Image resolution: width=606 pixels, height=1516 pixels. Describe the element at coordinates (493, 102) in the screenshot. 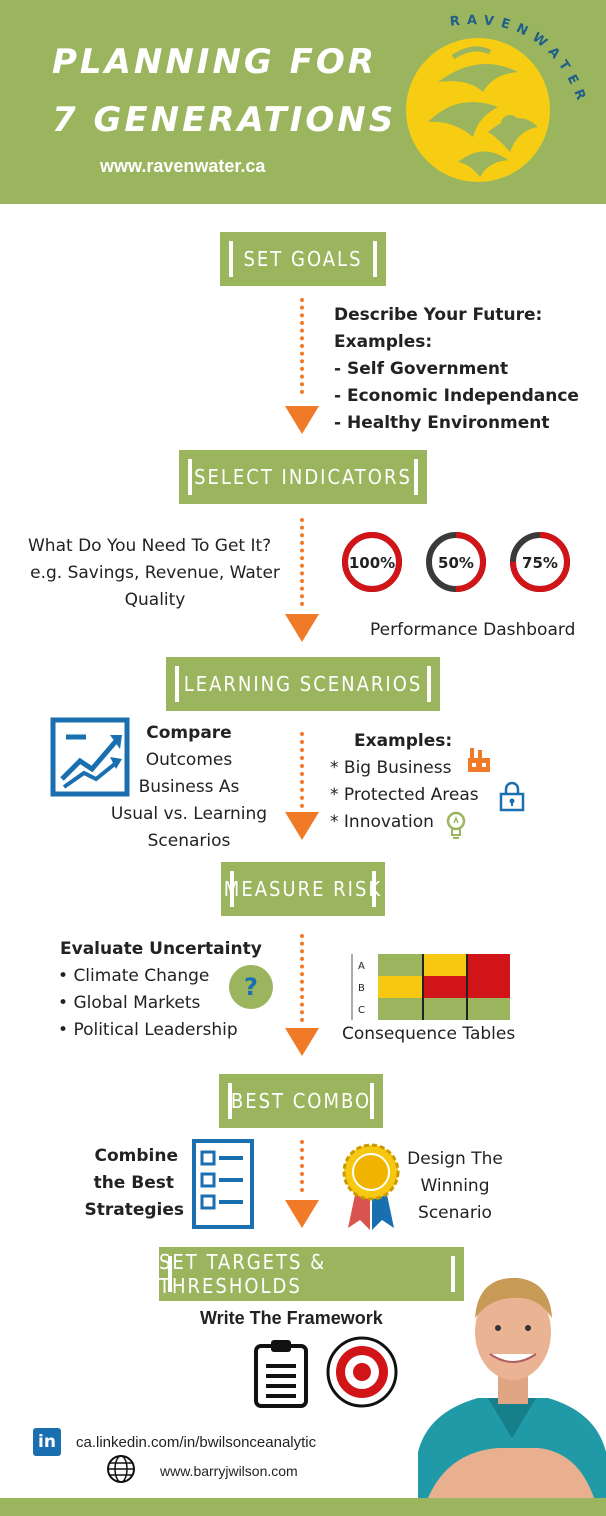

I see `ravenwater-logo: RAVENWATER` at that location.